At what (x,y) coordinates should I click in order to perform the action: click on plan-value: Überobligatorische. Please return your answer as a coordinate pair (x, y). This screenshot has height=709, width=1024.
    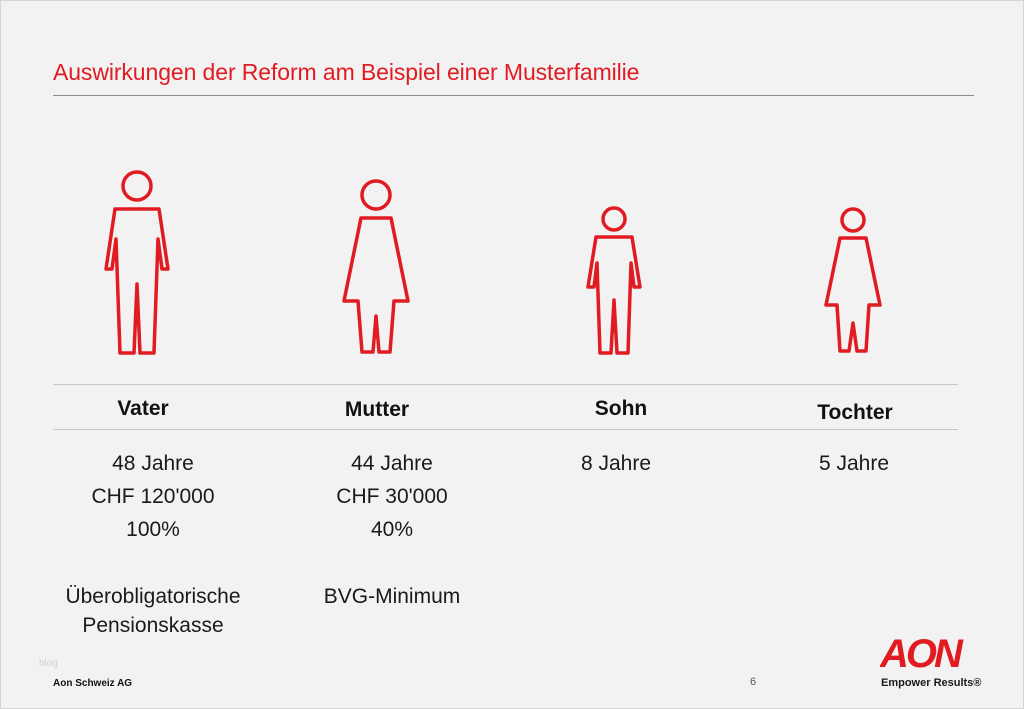
    Looking at the image, I should click on (153, 596).